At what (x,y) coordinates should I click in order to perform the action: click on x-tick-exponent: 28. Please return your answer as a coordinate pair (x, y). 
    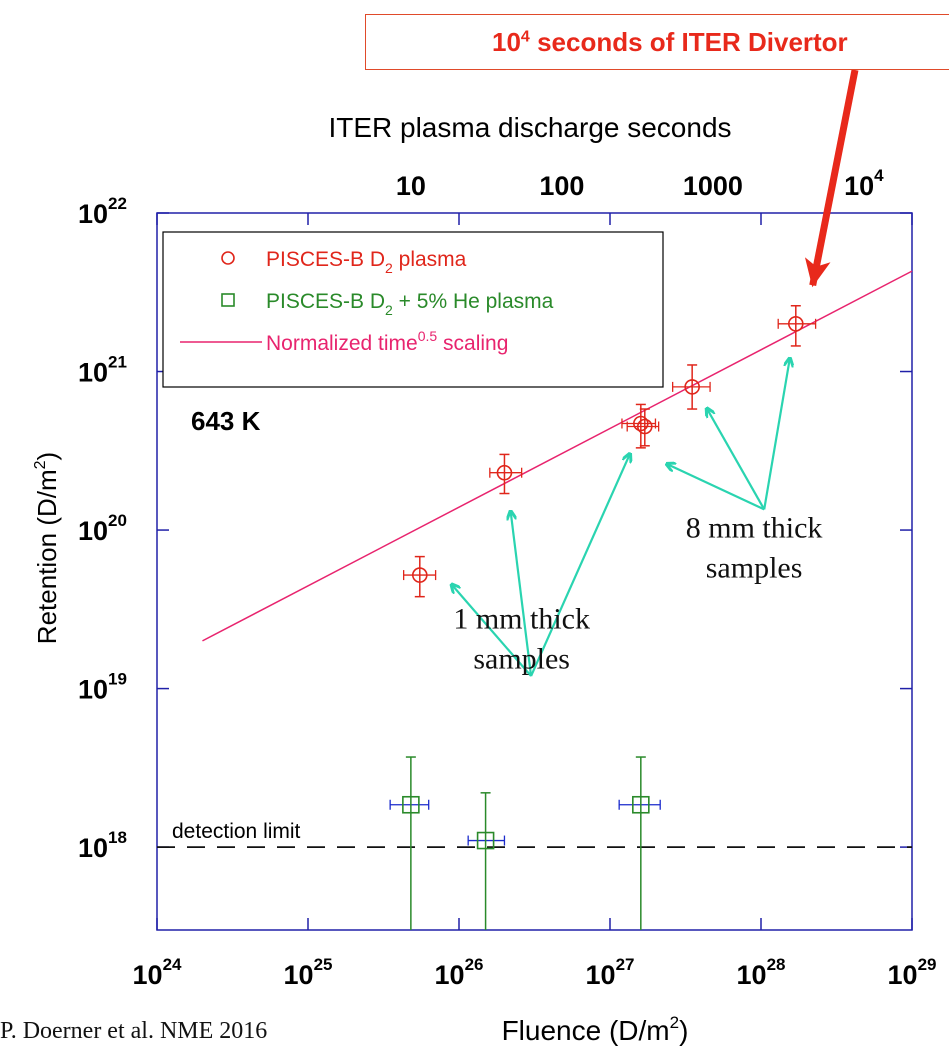
    Looking at the image, I should click on (776, 964).